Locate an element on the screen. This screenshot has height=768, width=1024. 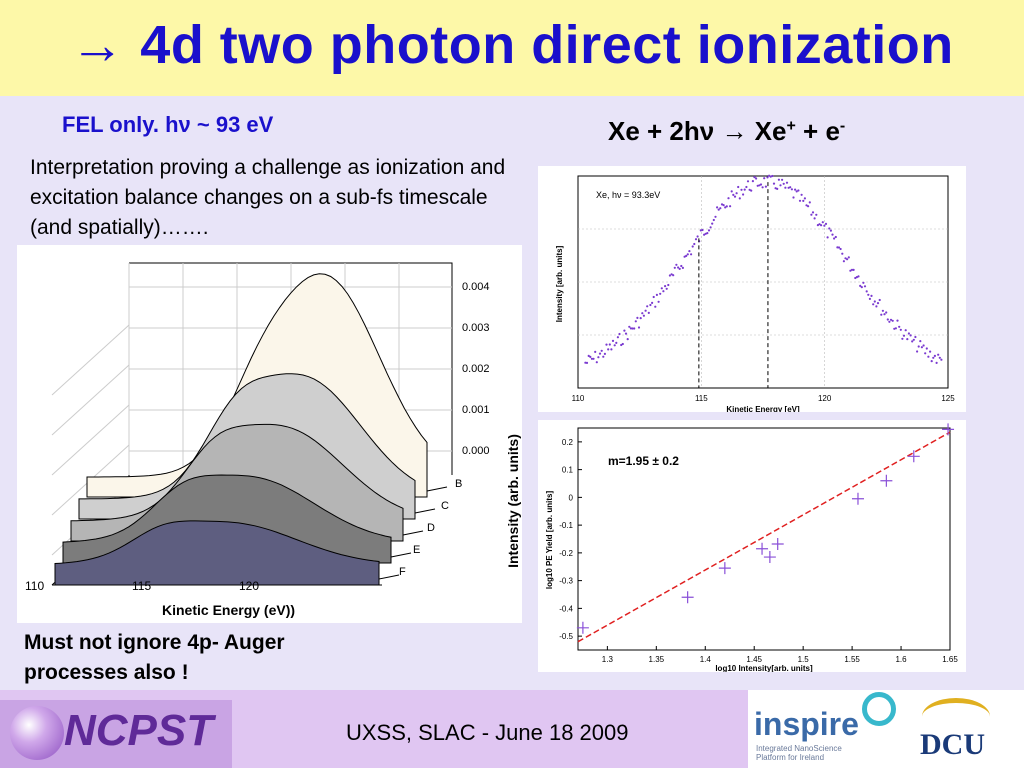
x-axis-label: Kinetic Energy (eV)) is located at coordinates (228, 610).